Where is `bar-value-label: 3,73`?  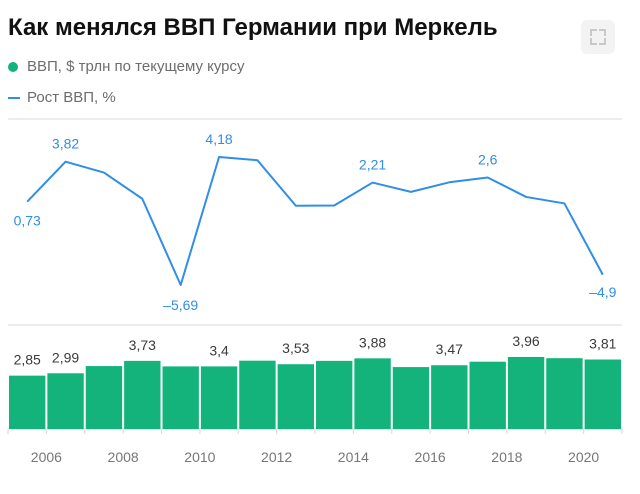
bar-value-label: 3,73 is located at coordinates (142, 345).